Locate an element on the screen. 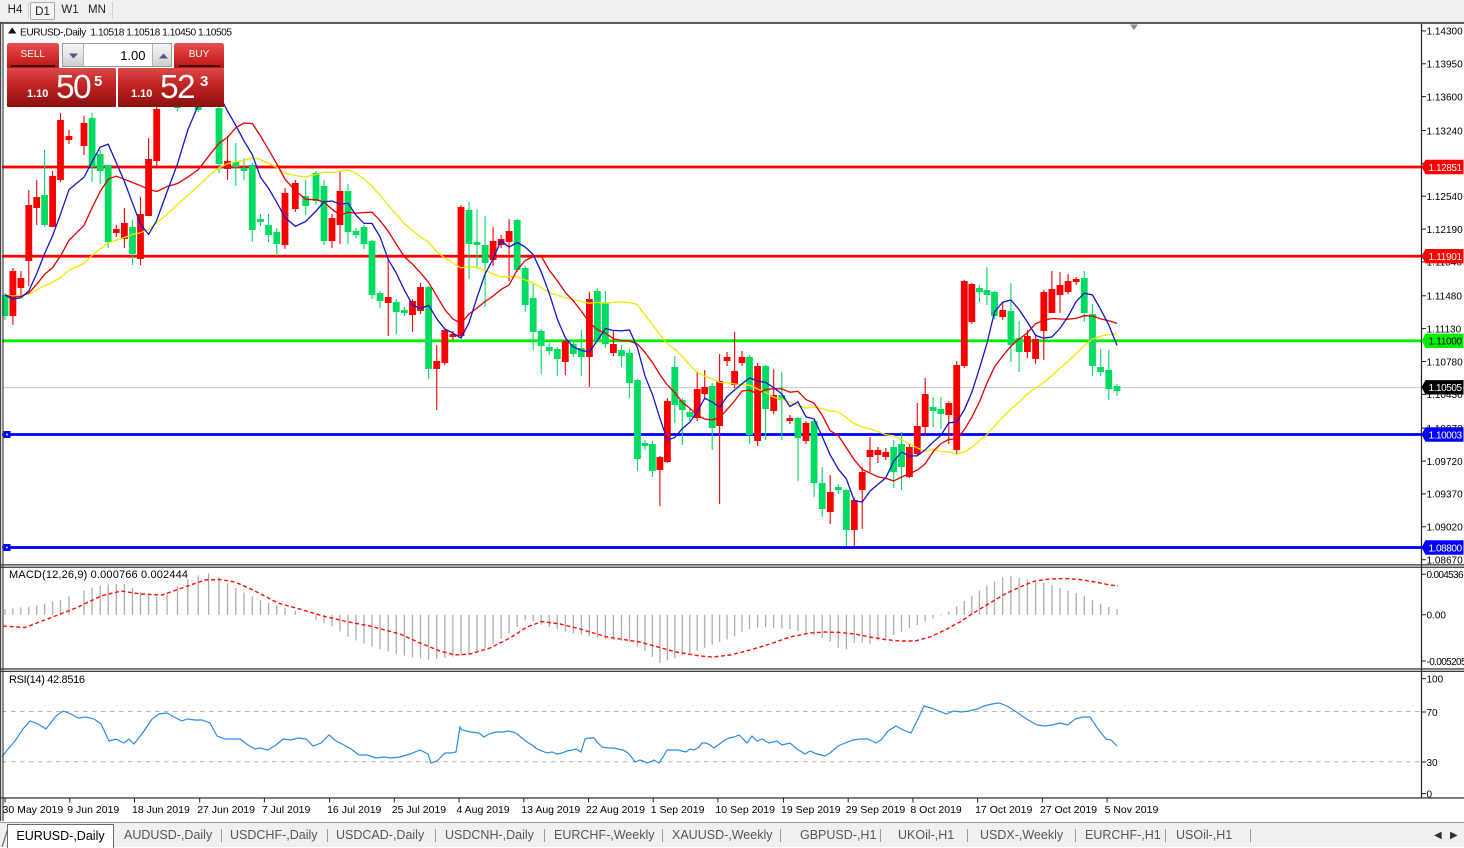 The image size is (1464, 848). svg-text: -0.005205 is located at coordinates (1445, 662).